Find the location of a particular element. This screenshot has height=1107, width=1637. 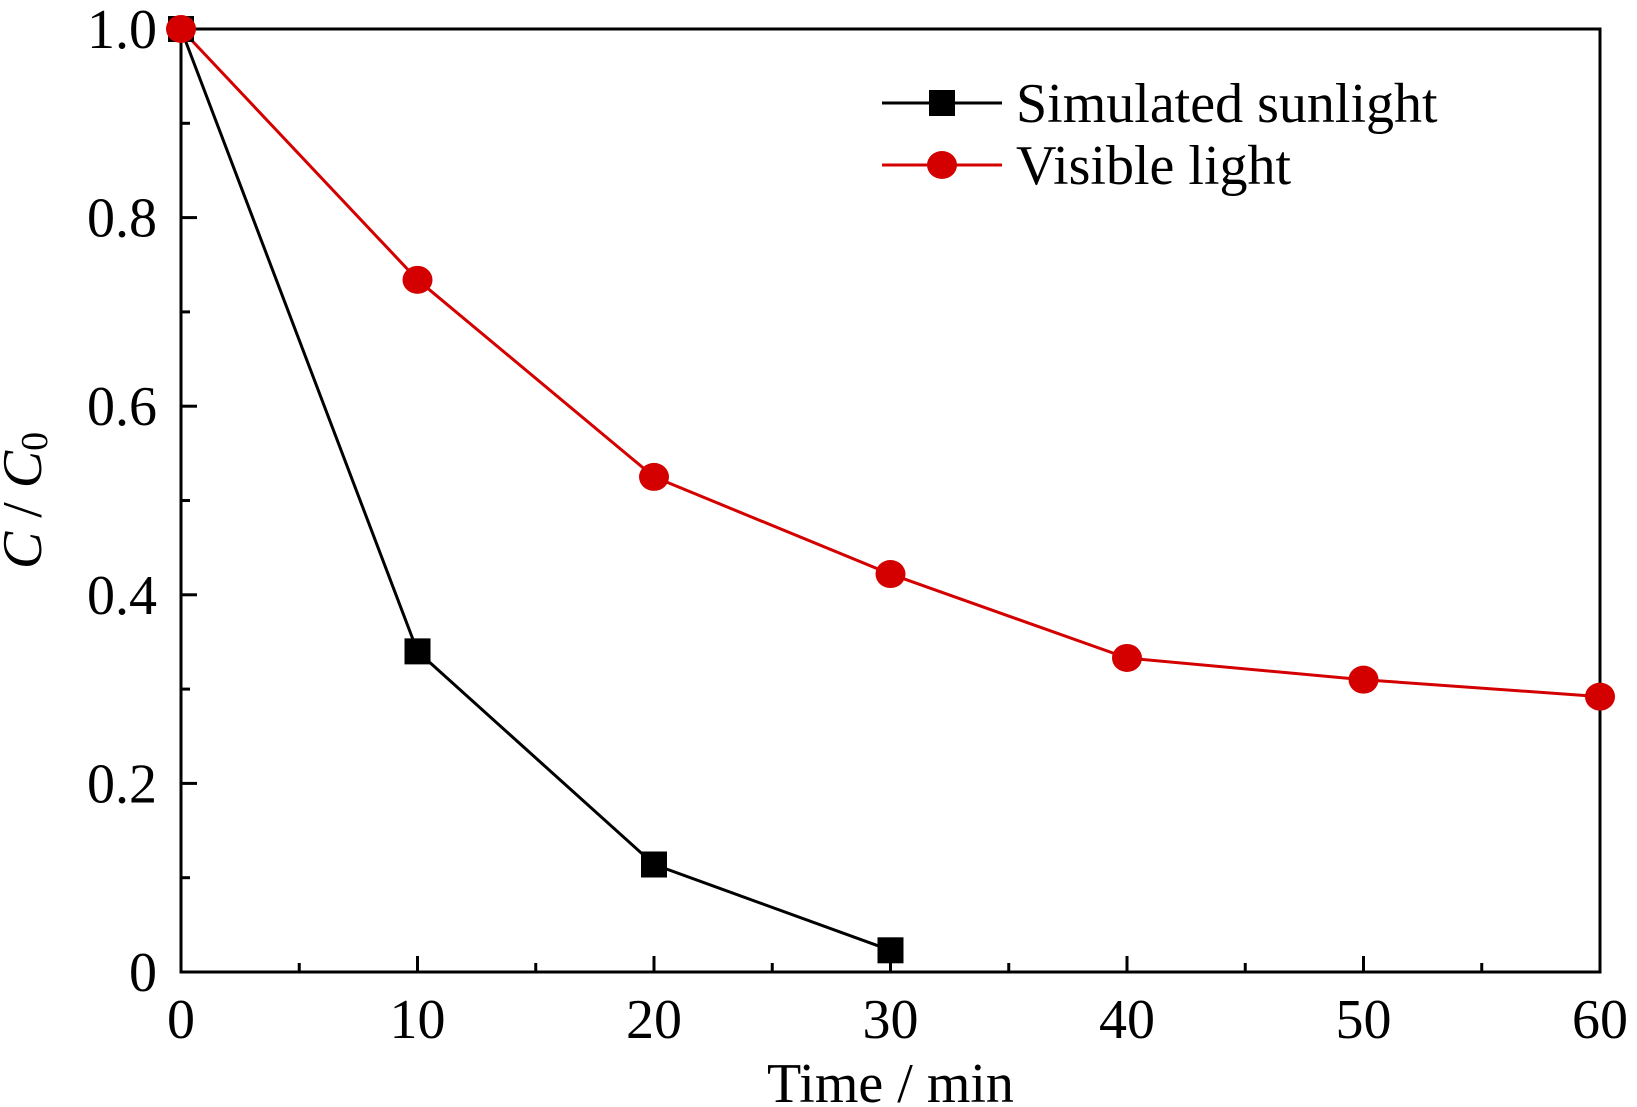

y-tick-label: 0 is located at coordinates (143, 973).